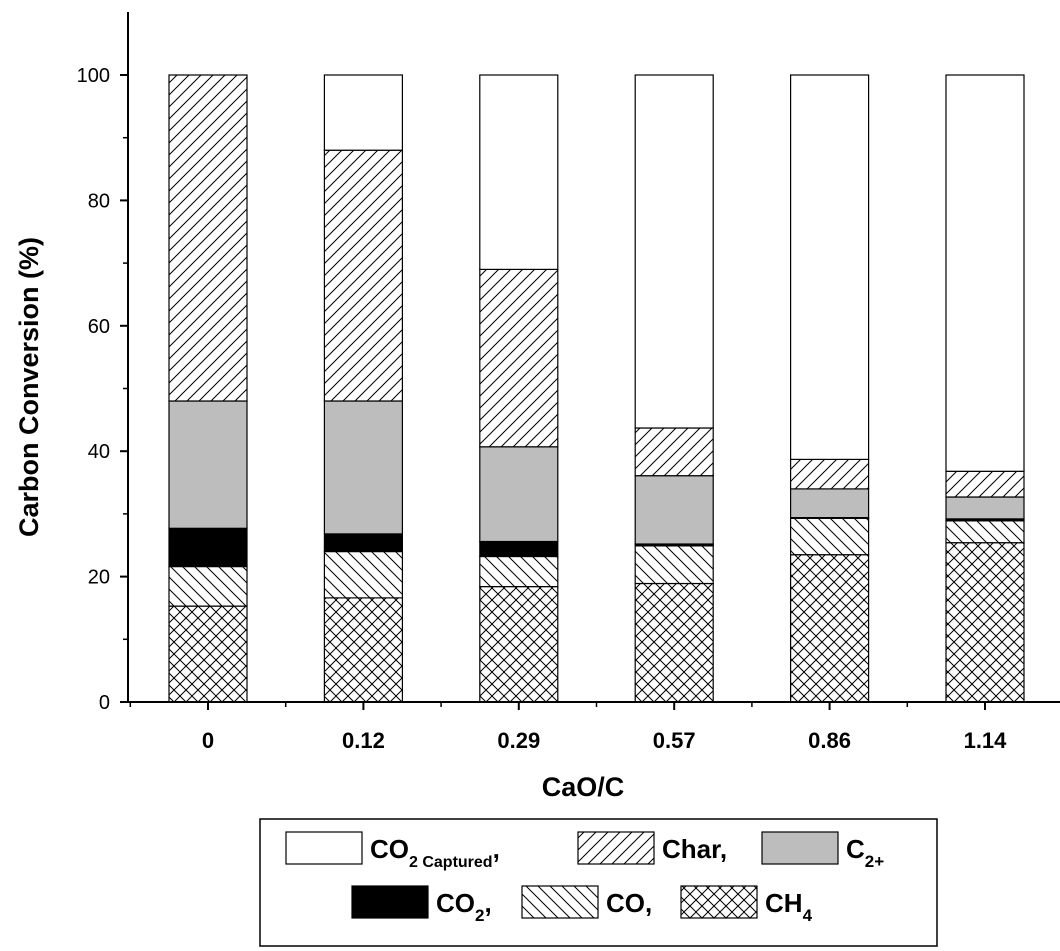 The height and width of the screenshot is (951, 1060). I want to click on legend: CO2 Captured, Char, C2+ CO2, CO, CH4, so click(598, 882).